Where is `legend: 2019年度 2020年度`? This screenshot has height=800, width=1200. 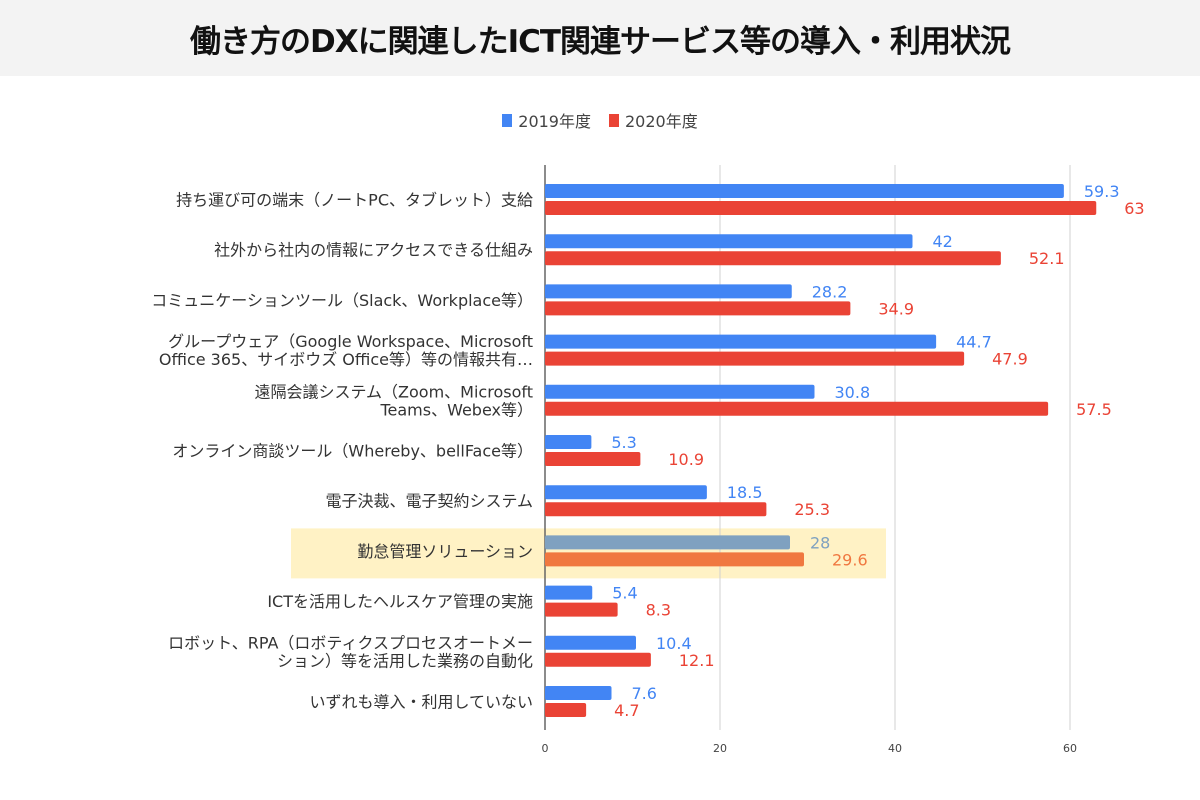 legend: 2019年度 2020年度 is located at coordinates (600, 120).